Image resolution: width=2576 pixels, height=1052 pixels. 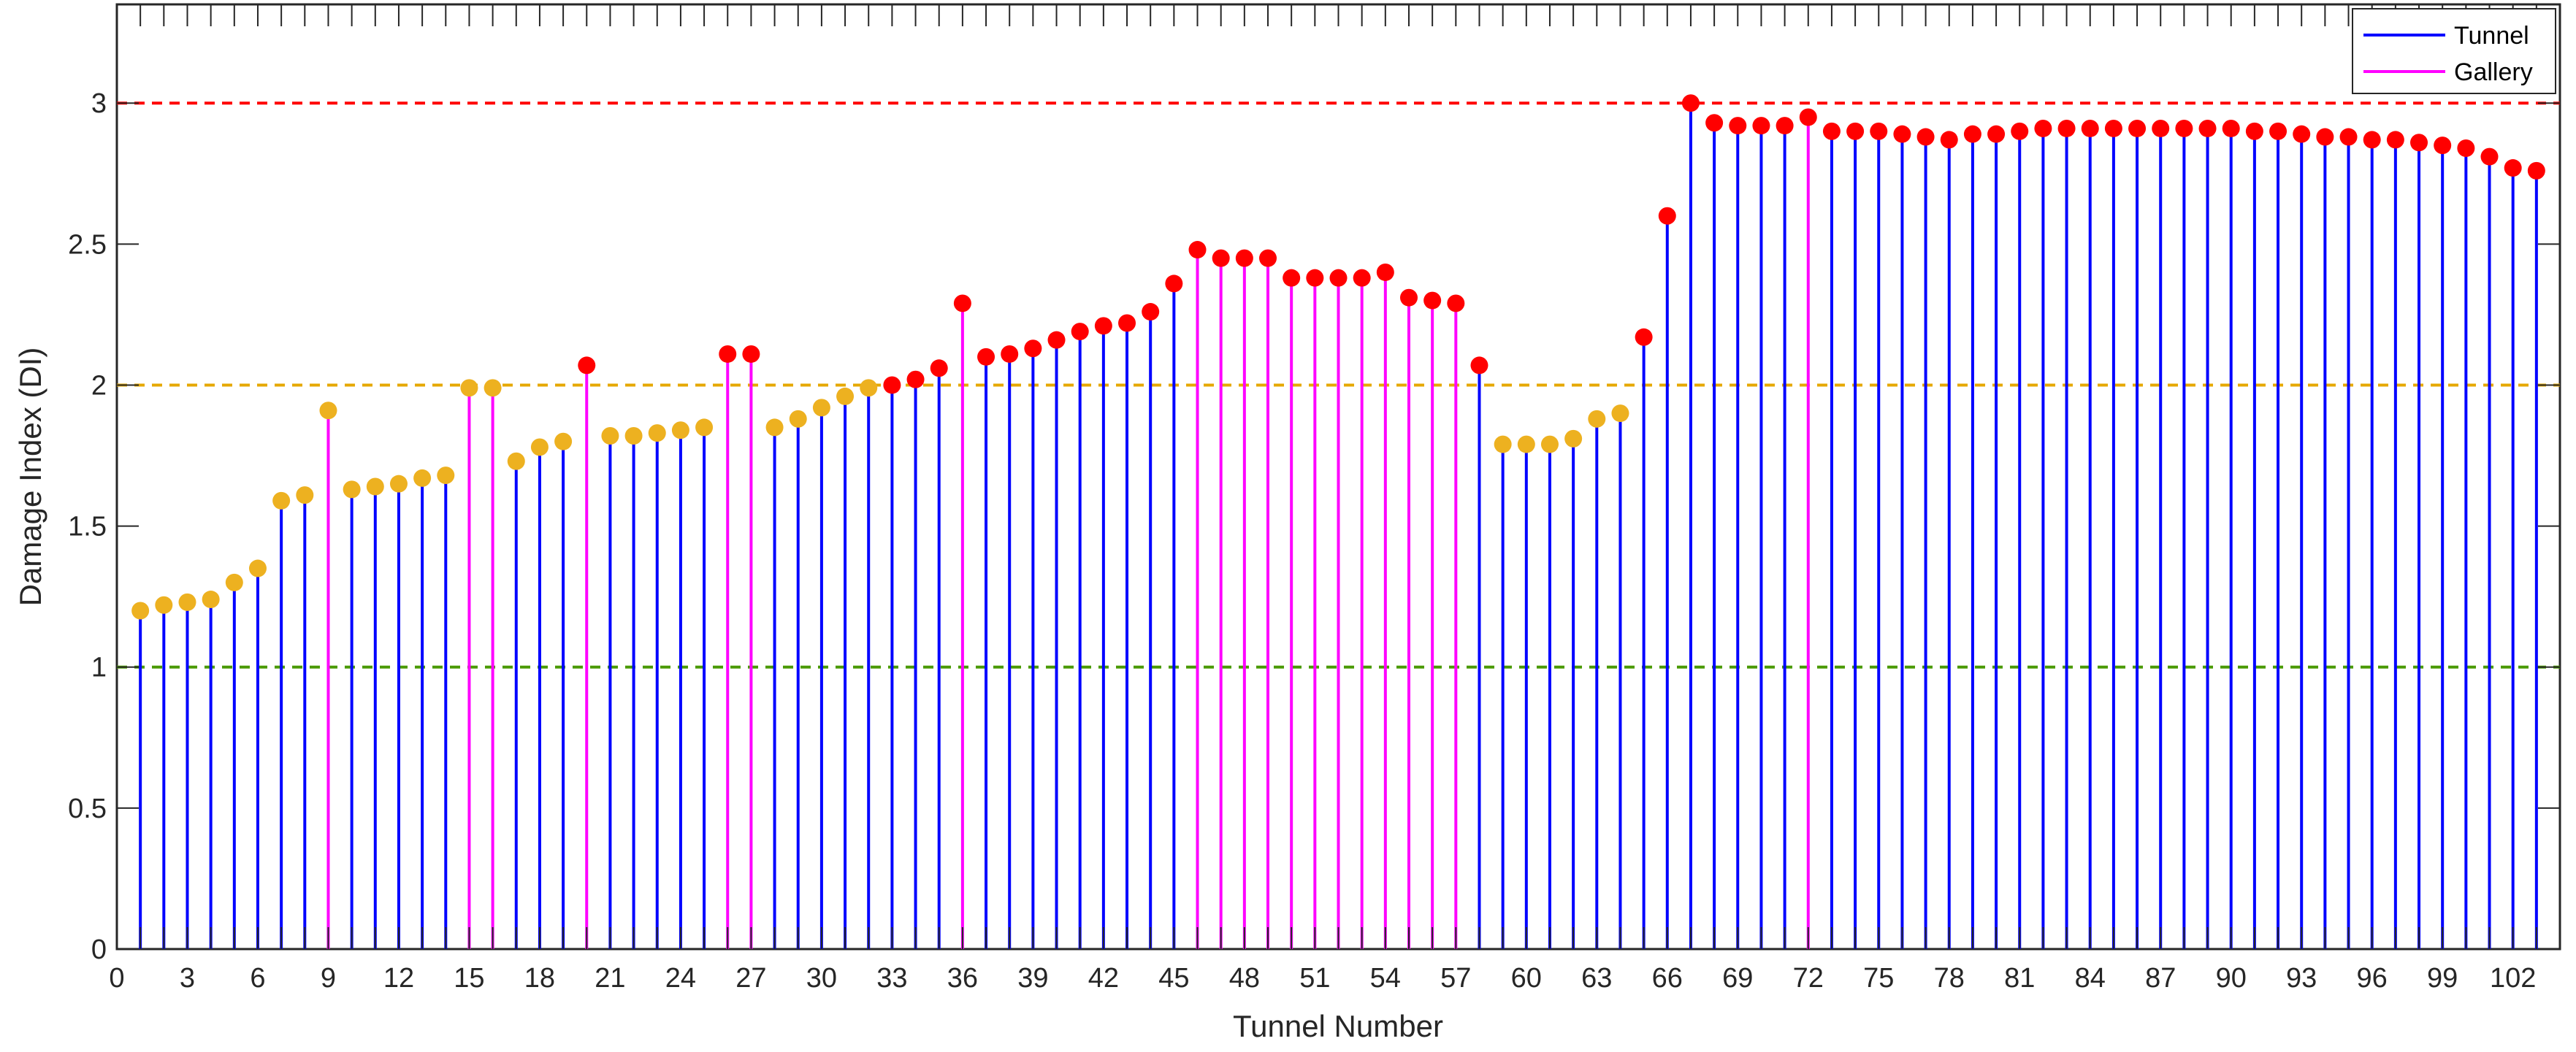 What do you see at coordinates (1173, 978) in the screenshot?
I see `x-tick-label-45: 45` at bounding box center [1173, 978].